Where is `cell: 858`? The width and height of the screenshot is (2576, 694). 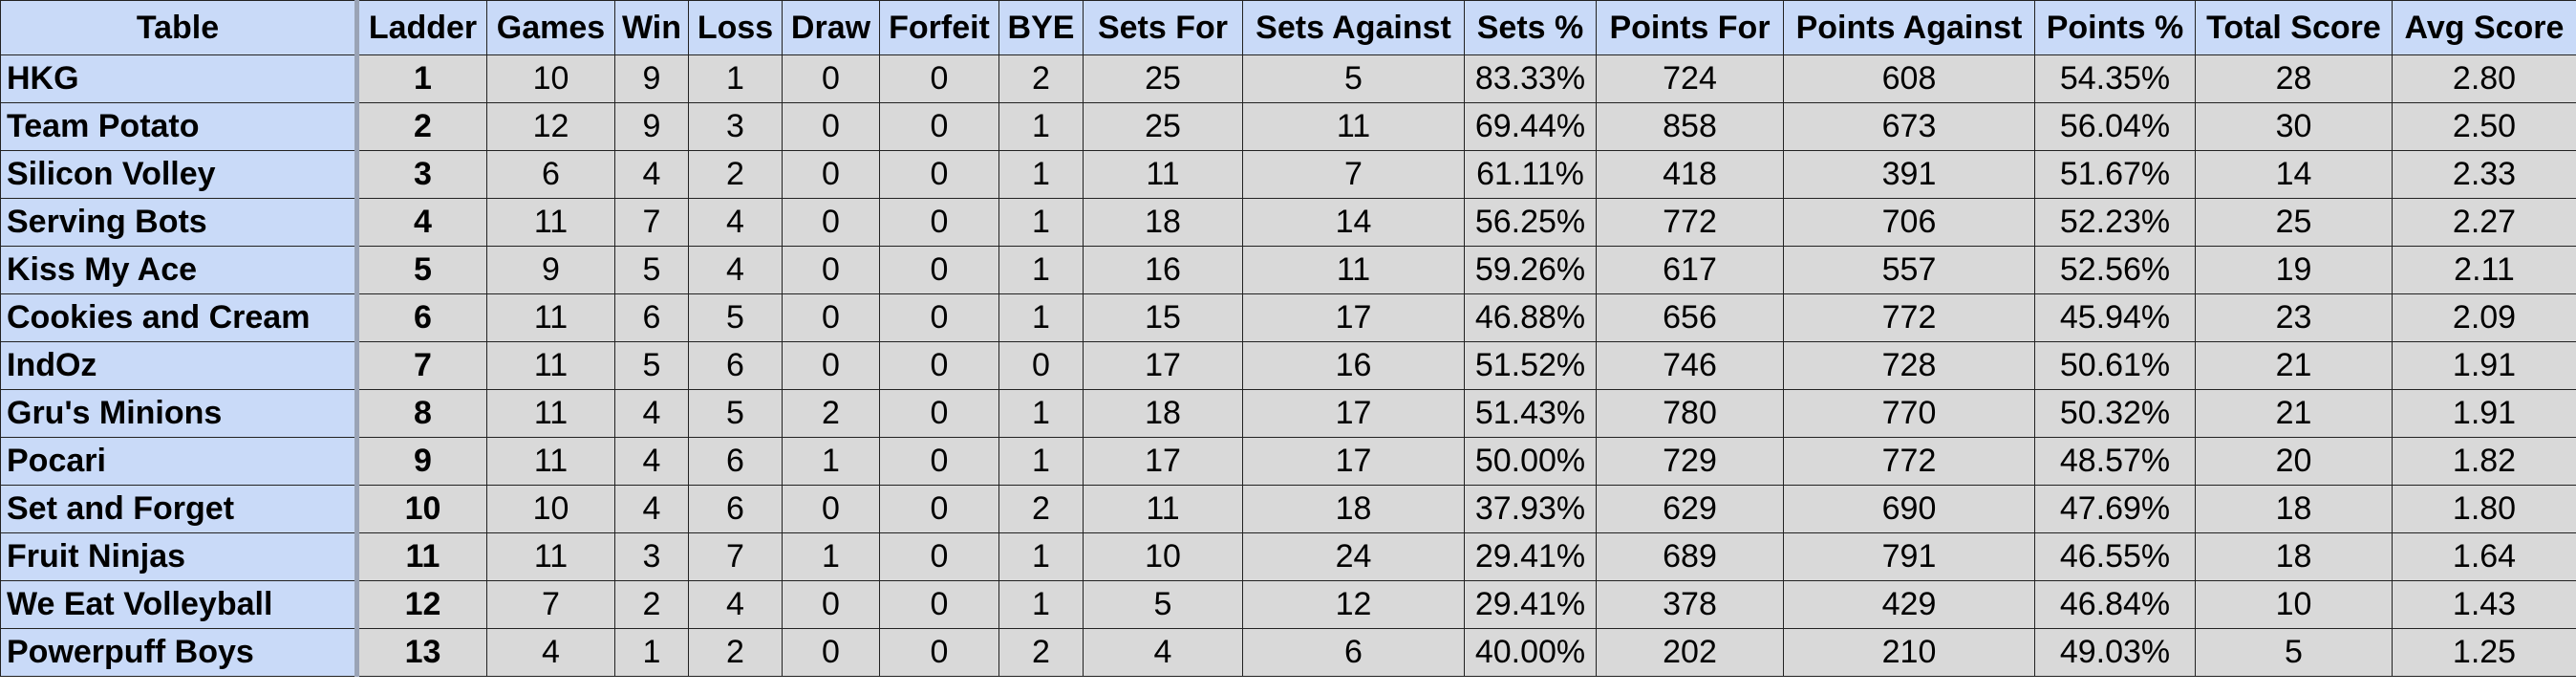
cell: 858 is located at coordinates (1690, 126).